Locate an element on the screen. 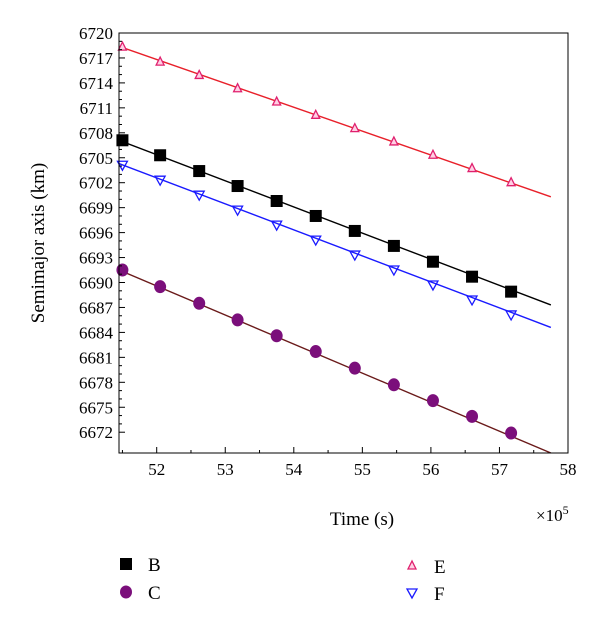 The height and width of the screenshot is (625, 600). y-tick-label: 6678 is located at coordinates (96, 382).